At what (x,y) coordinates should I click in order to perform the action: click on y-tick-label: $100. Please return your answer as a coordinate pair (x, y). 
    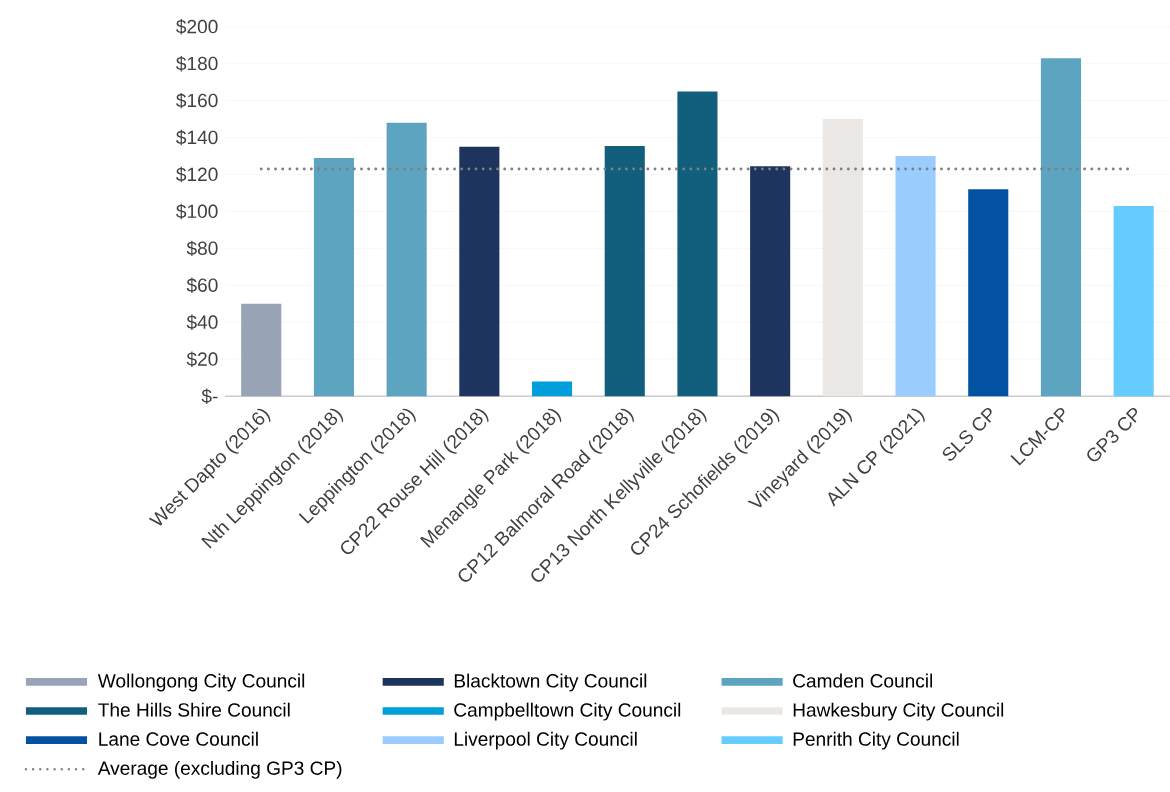
    Looking at the image, I should click on (197, 211).